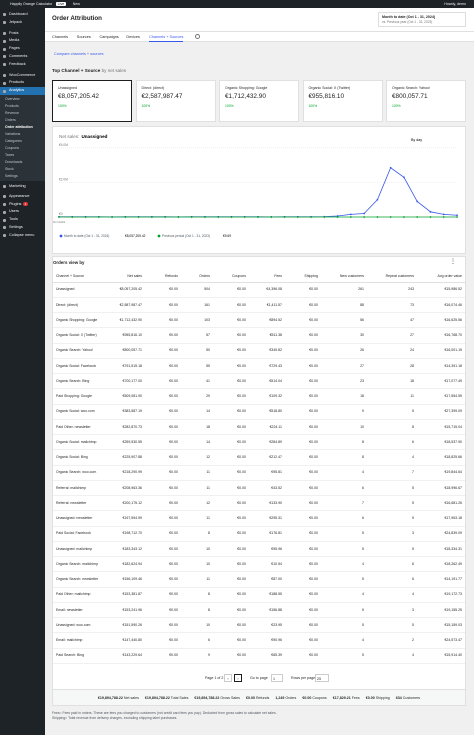 Image resolution: width=474 pixels, height=735 pixels. I want to click on submenu-item: Coupons, so click(12, 147).